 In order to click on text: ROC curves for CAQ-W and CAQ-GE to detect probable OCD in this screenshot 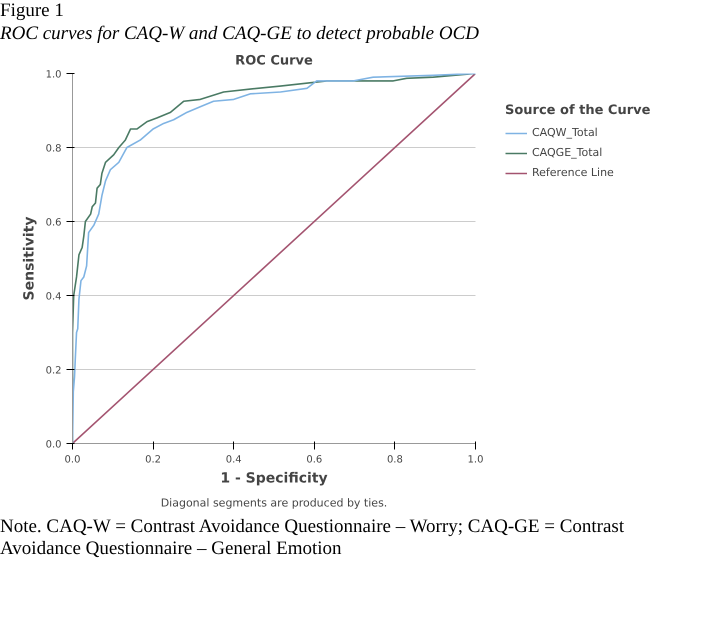, I will do `click(239, 34)`.